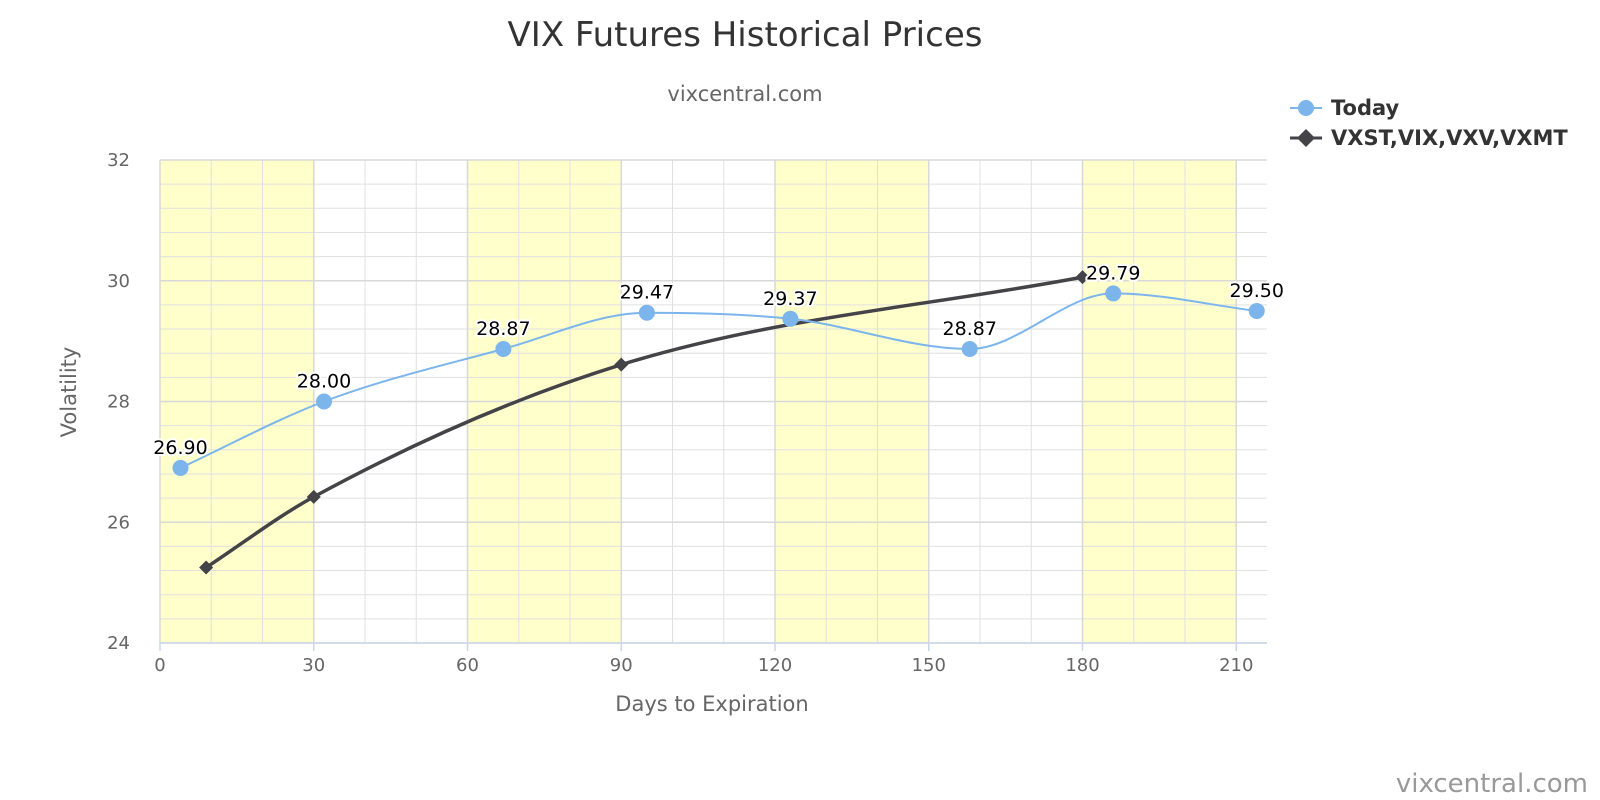 The width and height of the screenshot is (1600, 800). What do you see at coordinates (118, 643) in the screenshot?
I see `y-tick-label: 24` at bounding box center [118, 643].